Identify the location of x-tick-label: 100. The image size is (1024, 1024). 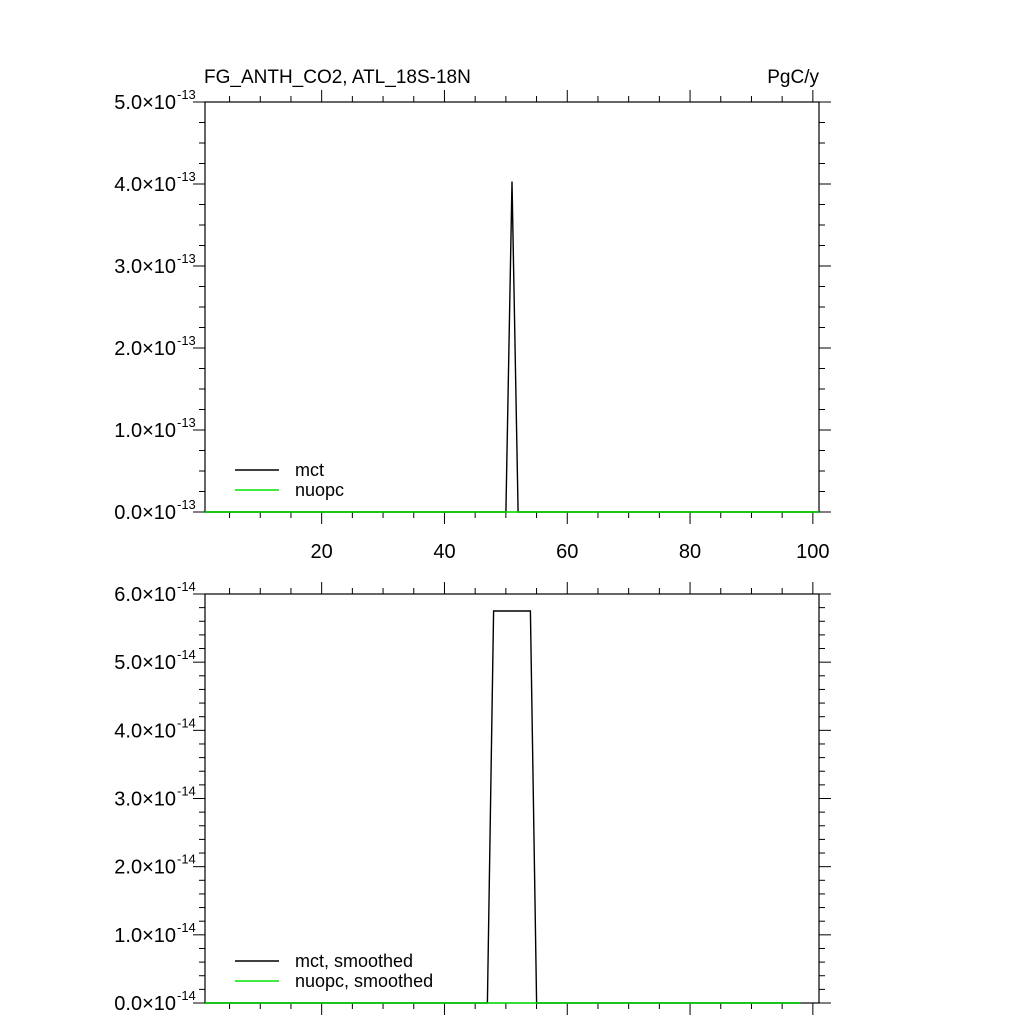
(812, 552).